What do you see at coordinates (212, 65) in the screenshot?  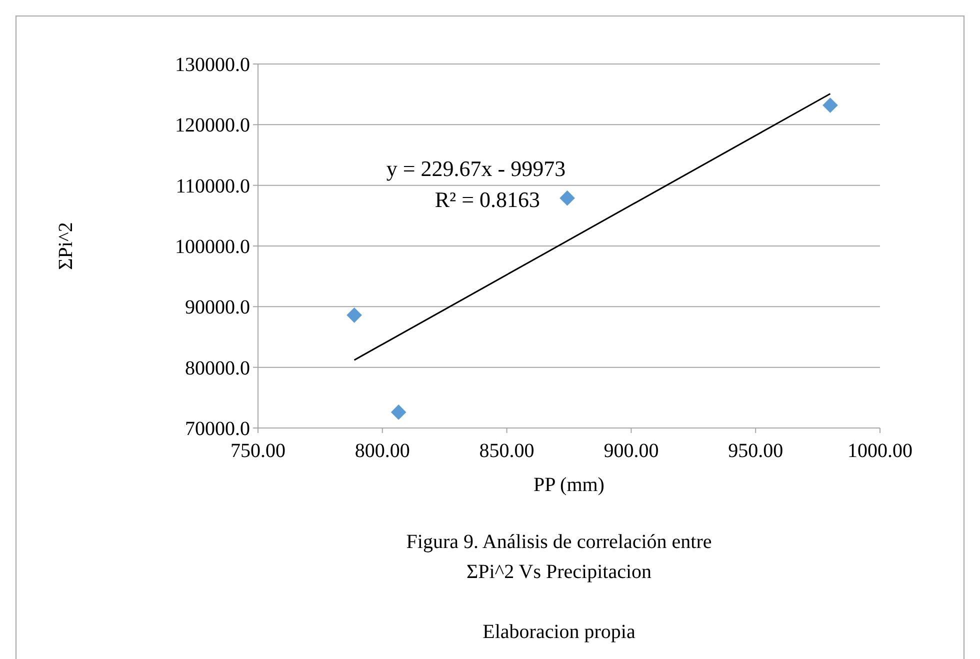 I see `y-tick-label: 130000.0` at bounding box center [212, 65].